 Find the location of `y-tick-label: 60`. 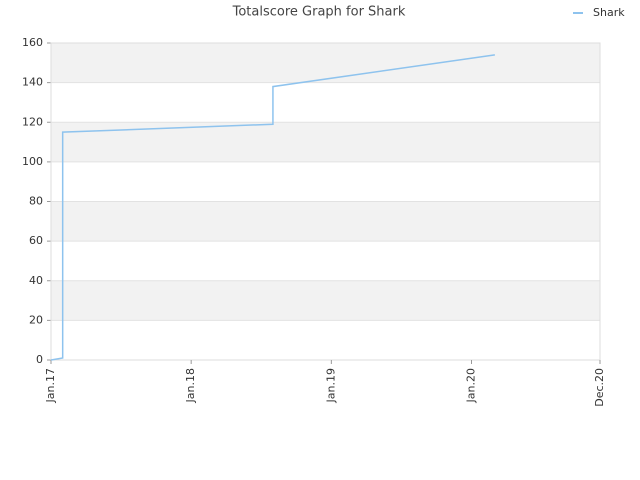

y-tick-label: 60 is located at coordinates (36, 240).